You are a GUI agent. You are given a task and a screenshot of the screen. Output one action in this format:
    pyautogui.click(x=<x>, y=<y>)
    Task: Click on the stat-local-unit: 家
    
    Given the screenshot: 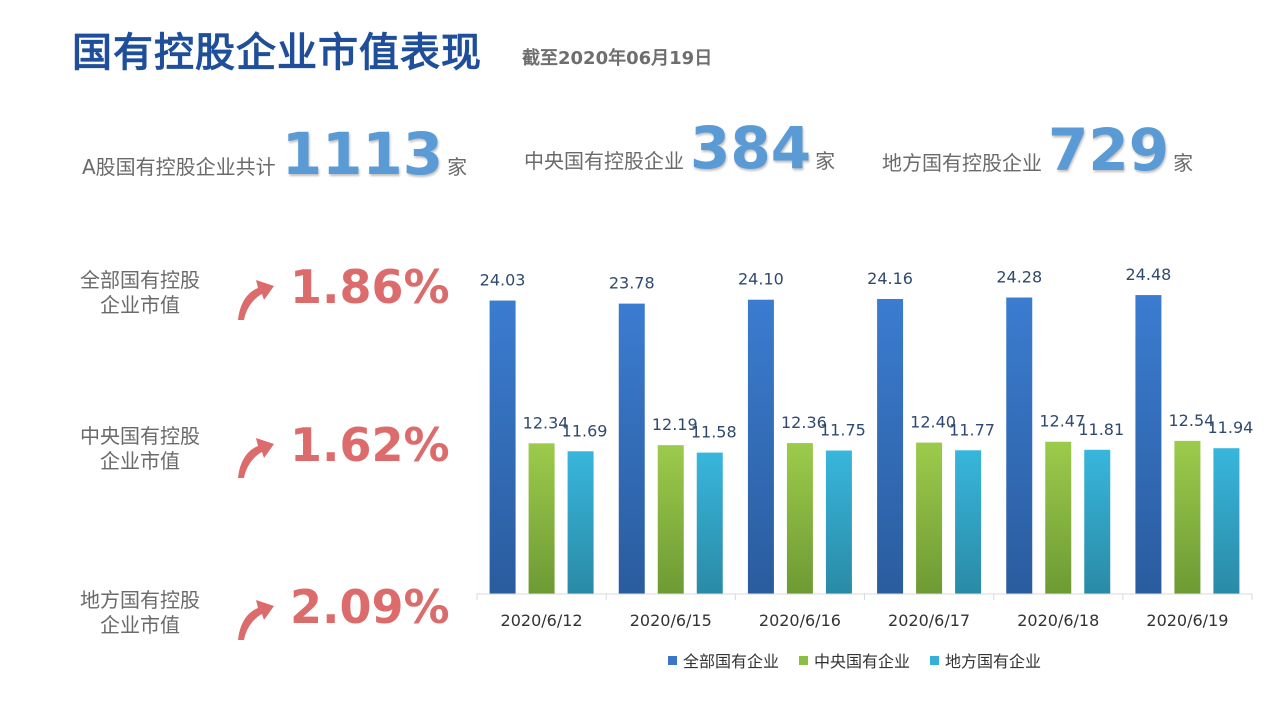 What is the action you would take?
    pyautogui.click(x=1183, y=163)
    